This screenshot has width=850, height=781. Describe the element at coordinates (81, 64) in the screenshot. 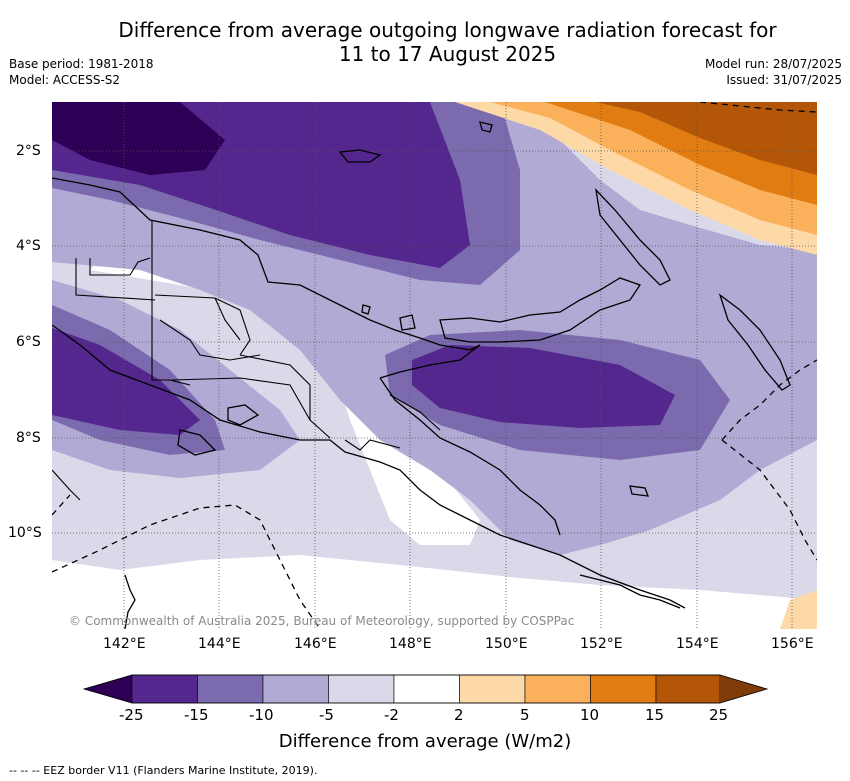

I see `base-period: Base period: 1981-2018` at that location.